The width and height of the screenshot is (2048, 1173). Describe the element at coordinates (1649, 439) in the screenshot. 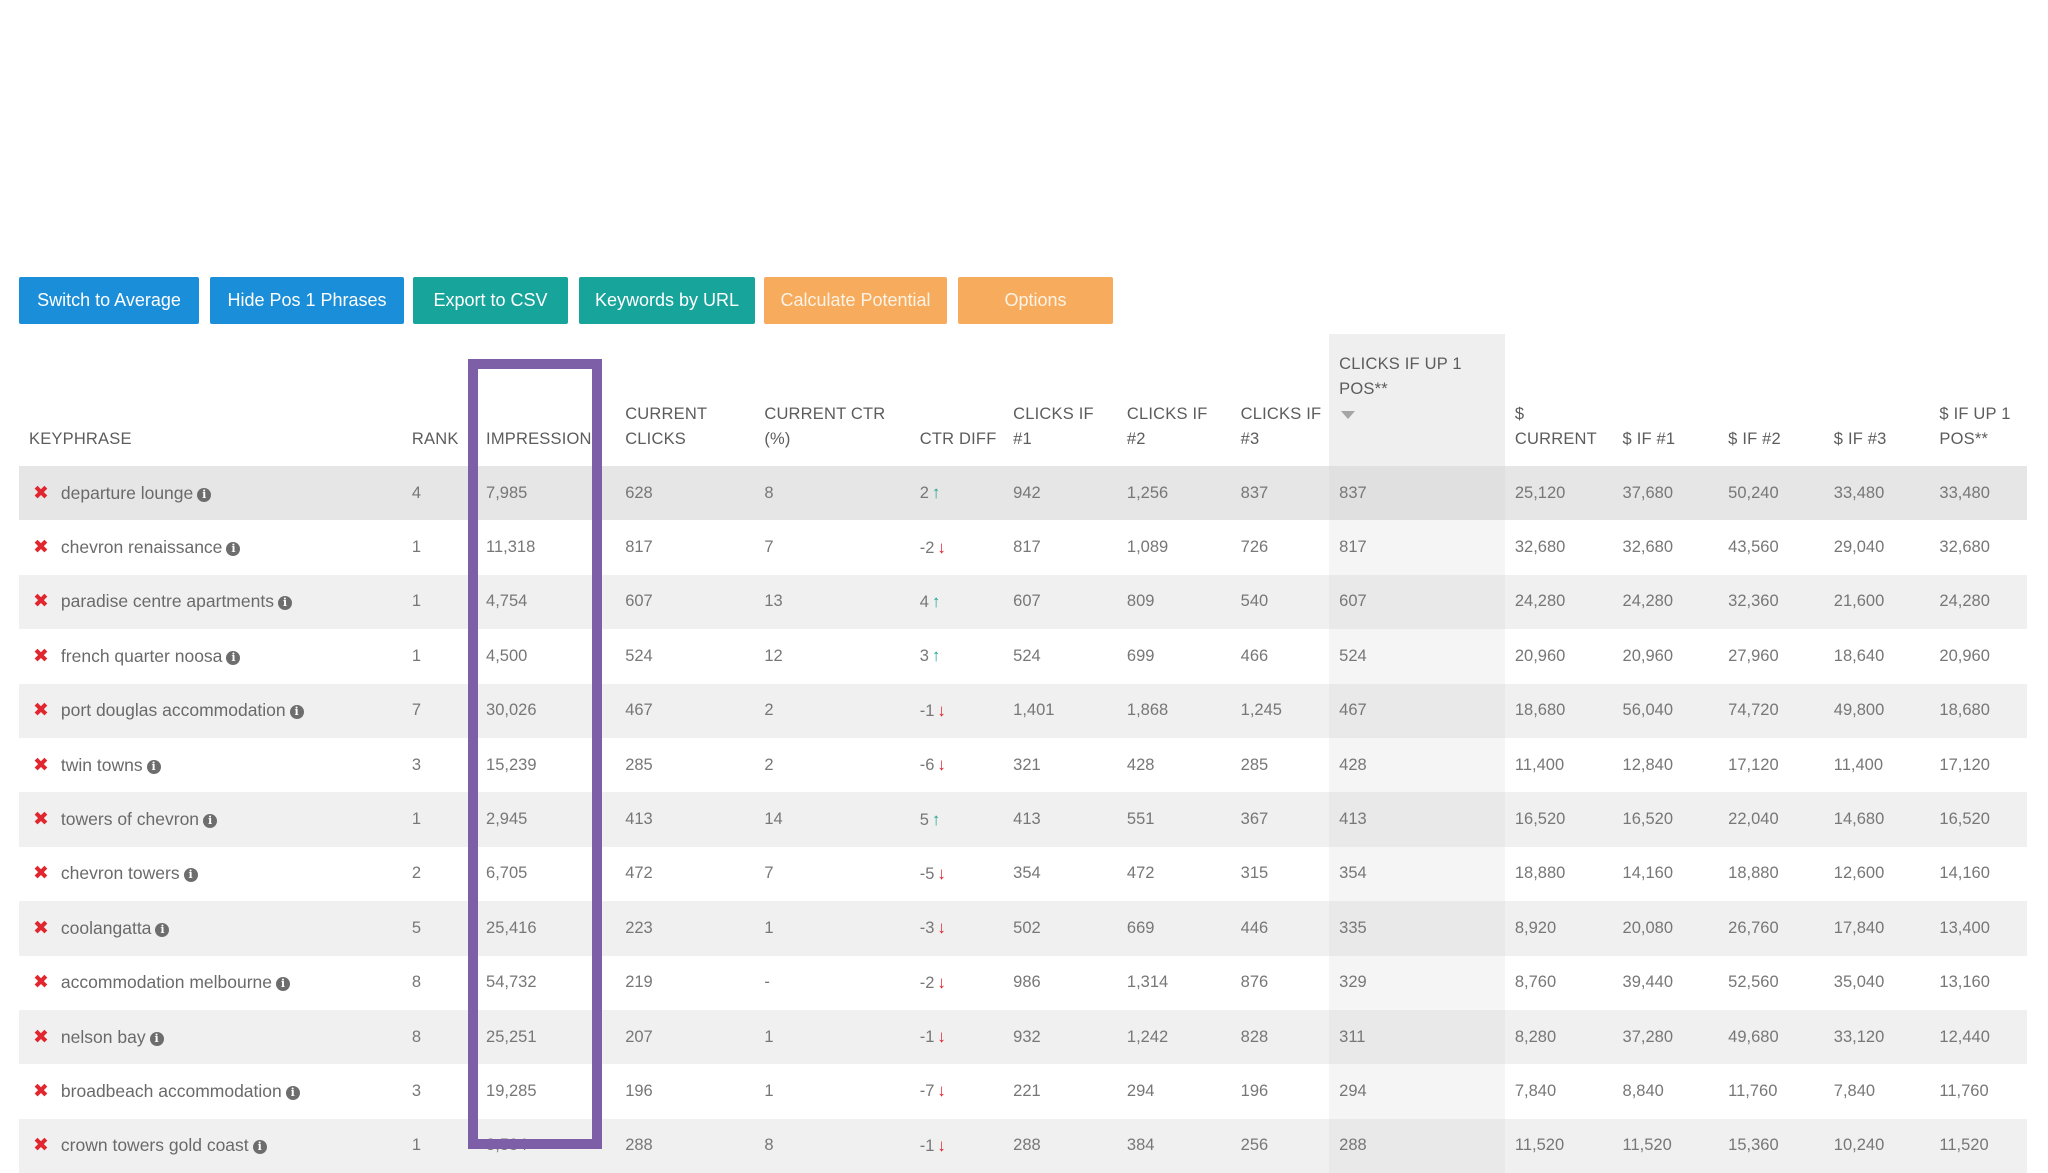

I see `header-dollar-if-1: $ IF #1` at that location.